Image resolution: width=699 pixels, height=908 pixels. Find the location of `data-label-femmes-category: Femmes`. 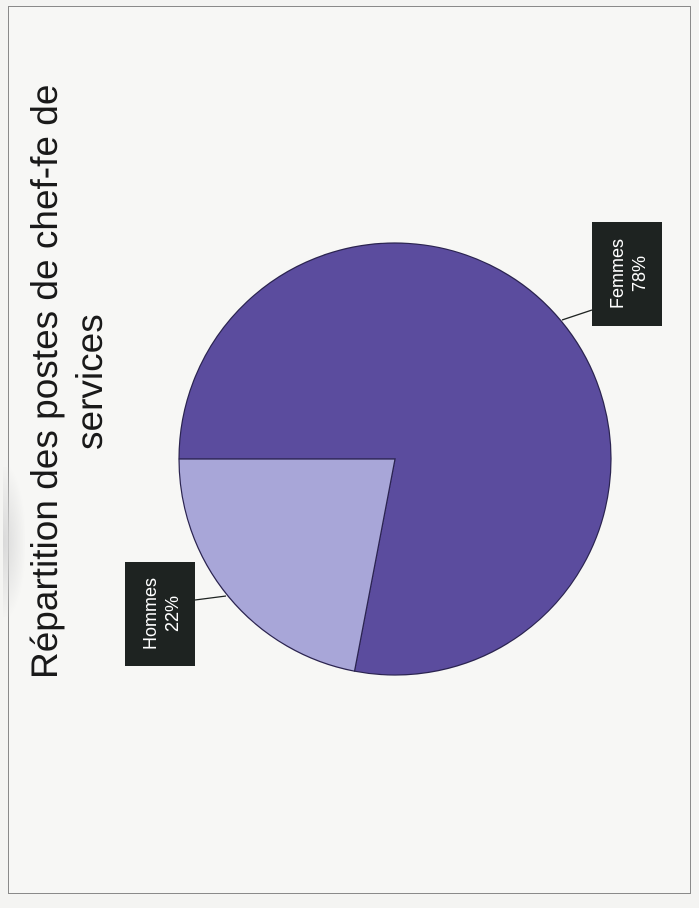

data-label-femmes-category: Femmes is located at coordinates (617, 274).